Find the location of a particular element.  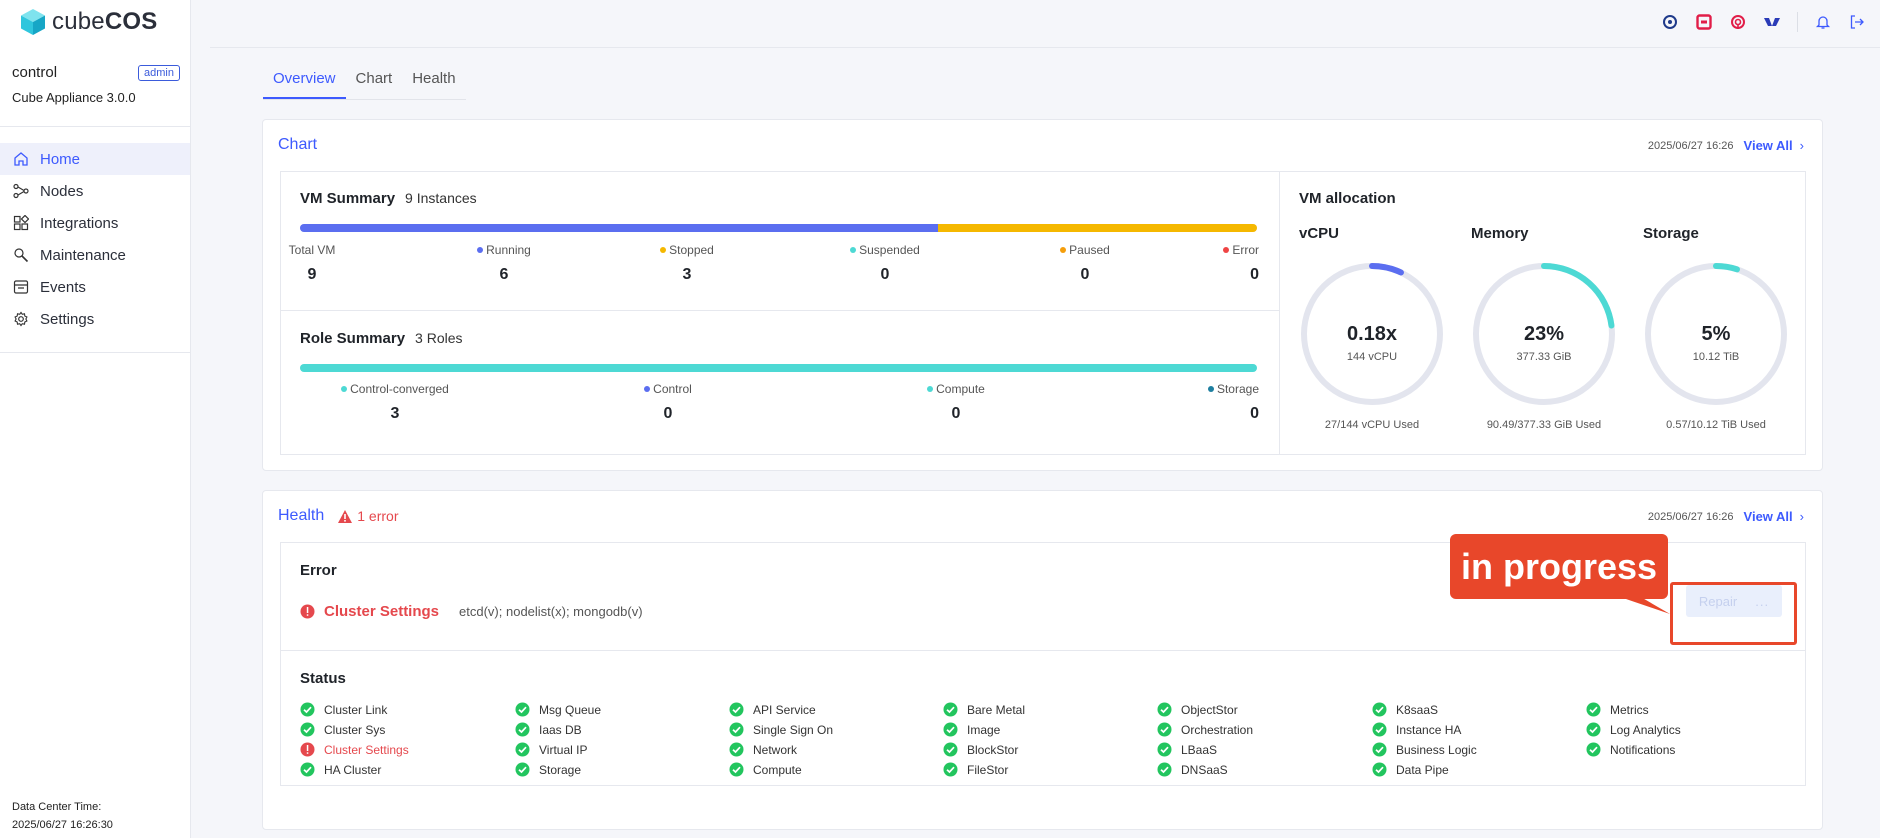

gauge-sub: 144 vCPU is located at coordinates (1372, 357).